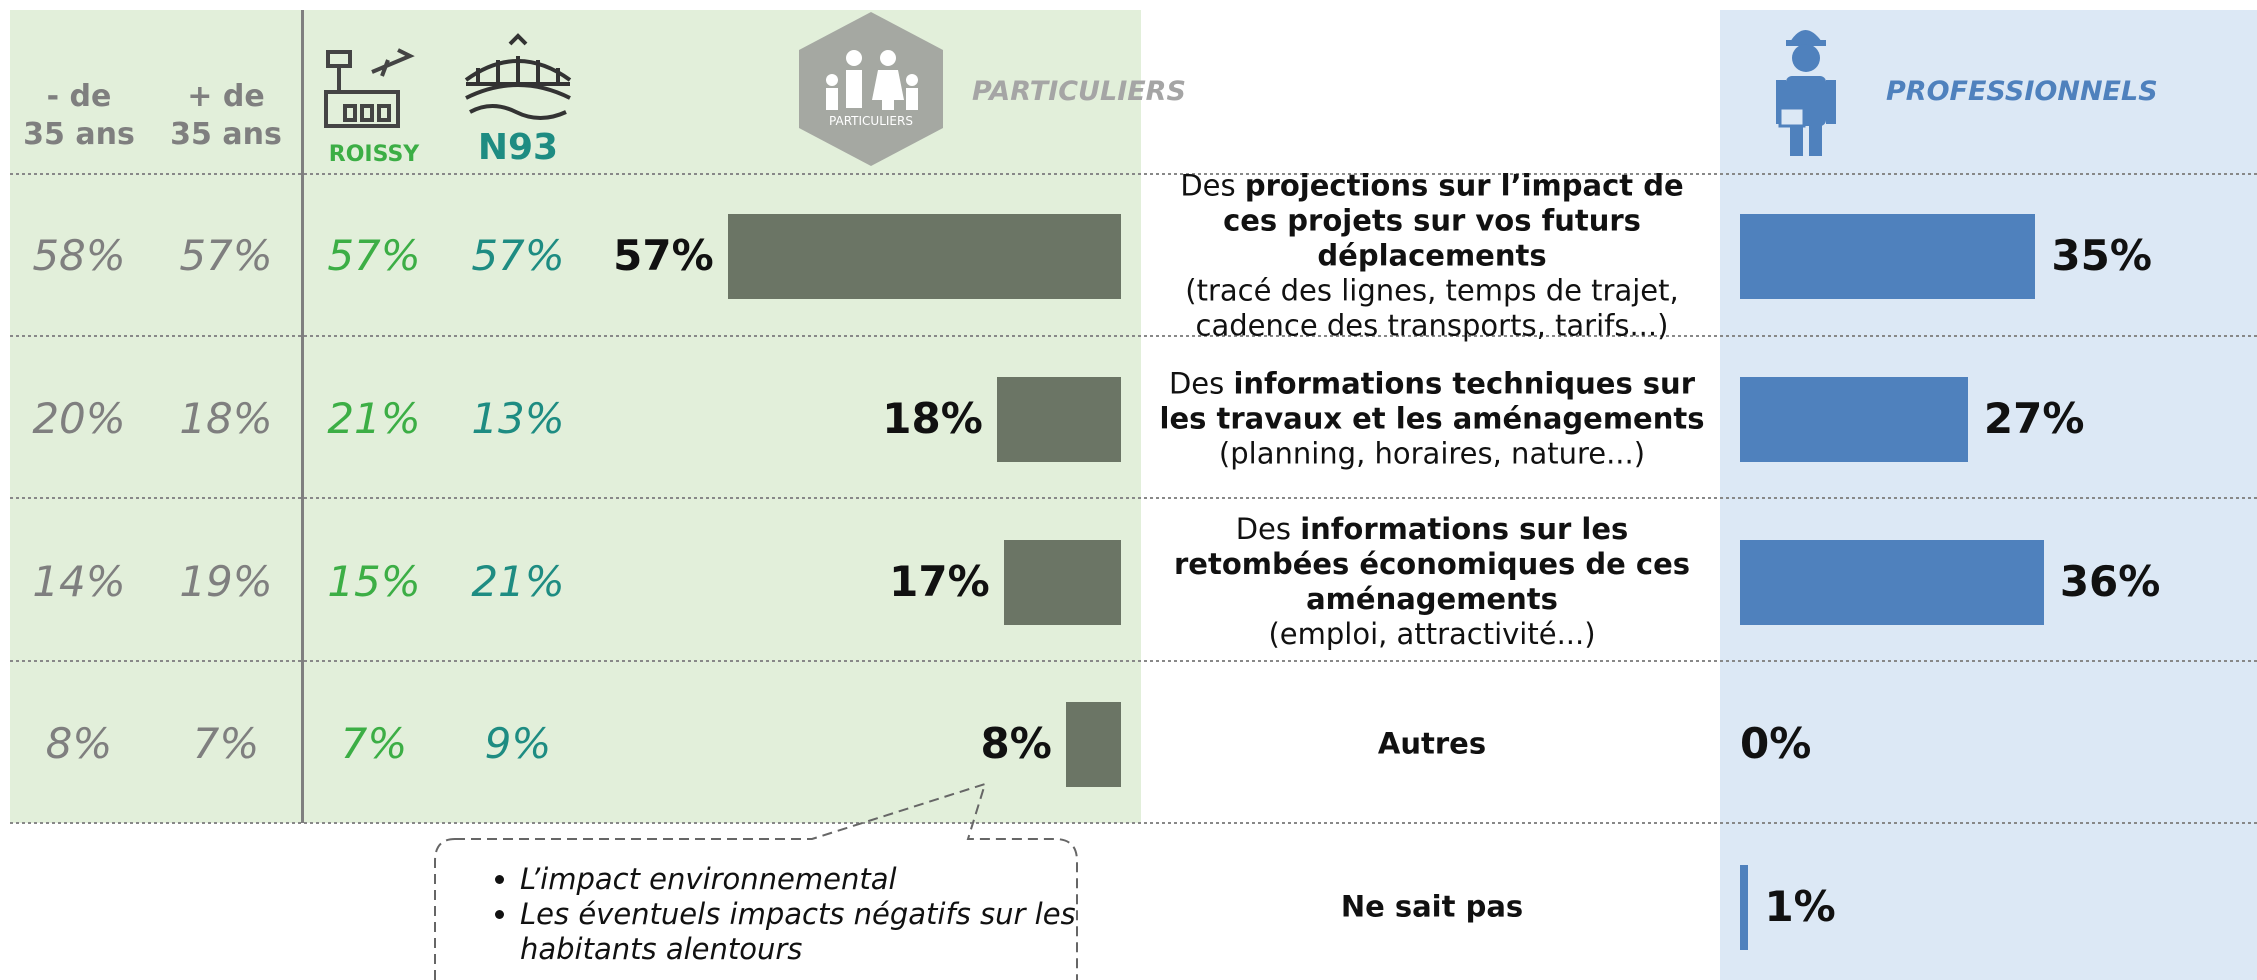 The image size is (2257, 980). Describe the element at coordinates (226, 96) in the screenshot. I see `column-header: + de` at that location.